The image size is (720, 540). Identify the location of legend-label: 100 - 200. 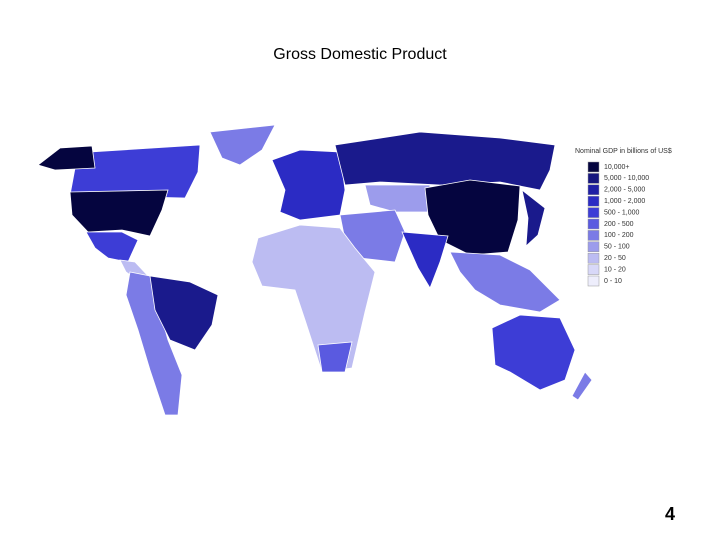
(619, 235).